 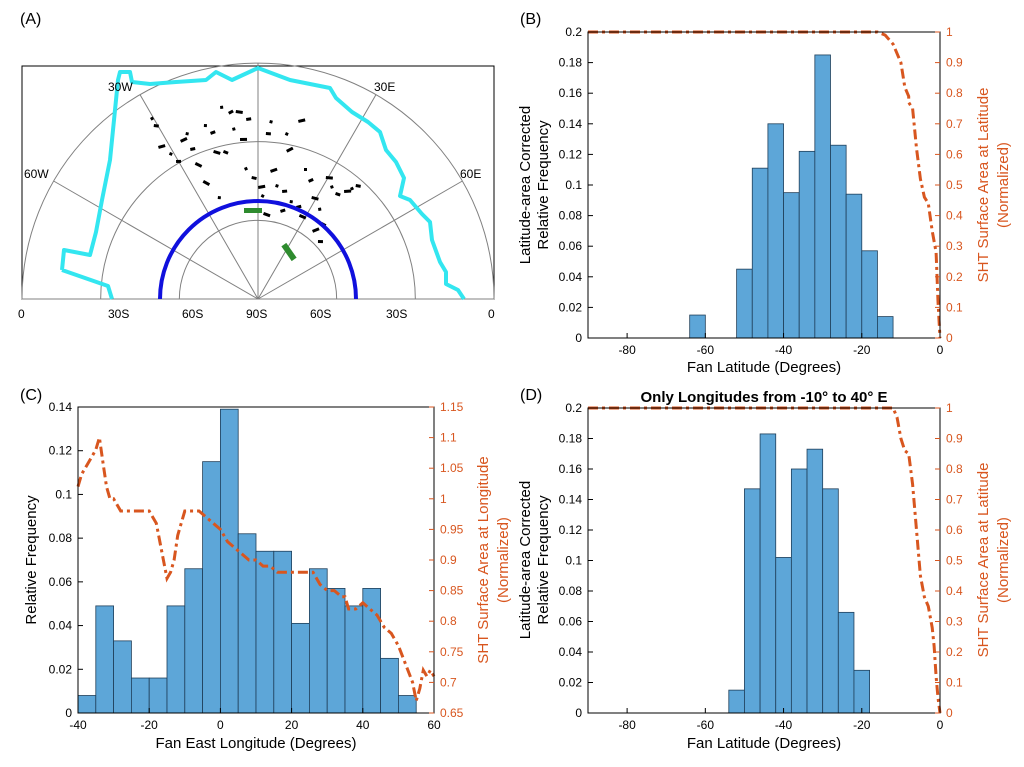 I want to click on spoke-label-60e: 60E, so click(x=470, y=174).